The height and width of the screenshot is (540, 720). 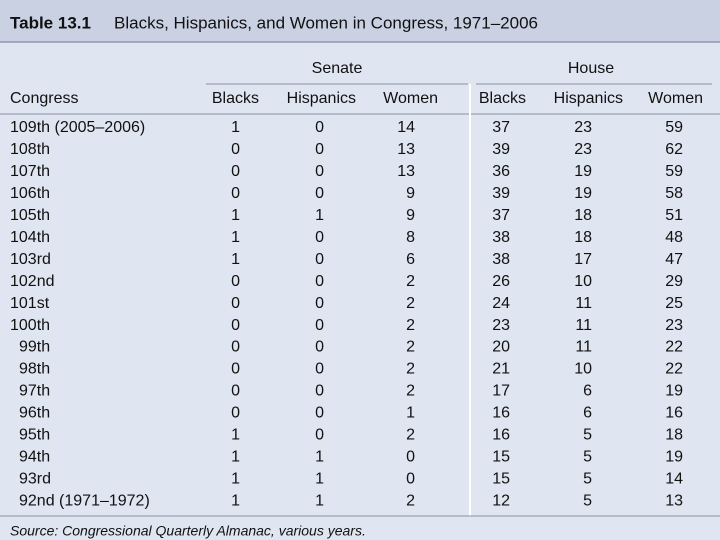 I want to click on title-bar, so click(x=360, y=21).